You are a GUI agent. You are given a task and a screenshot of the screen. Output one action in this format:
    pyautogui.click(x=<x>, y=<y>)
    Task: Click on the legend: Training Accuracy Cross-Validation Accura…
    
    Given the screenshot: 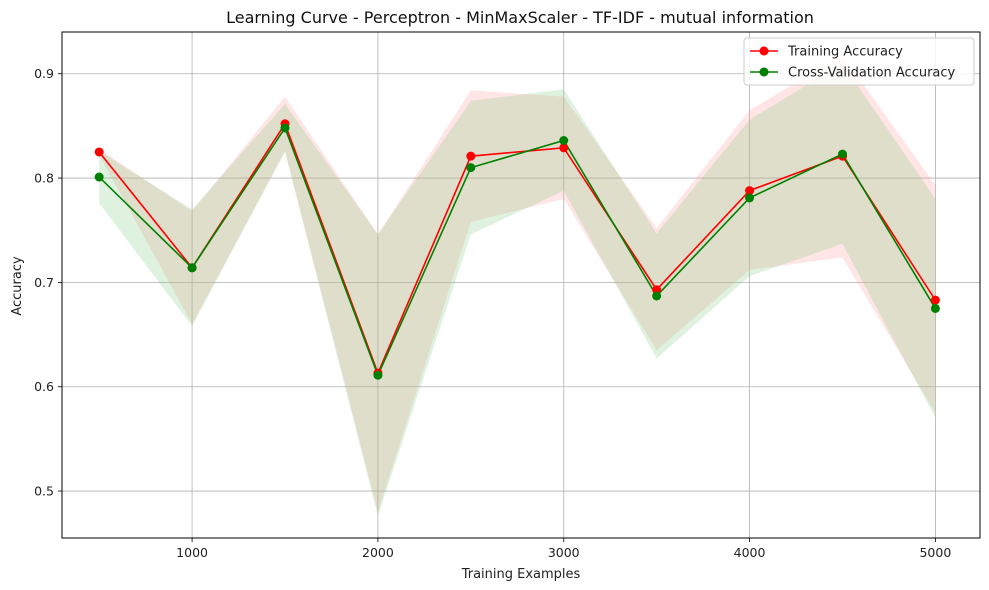 What is the action you would take?
    pyautogui.click(x=859, y=61)
    